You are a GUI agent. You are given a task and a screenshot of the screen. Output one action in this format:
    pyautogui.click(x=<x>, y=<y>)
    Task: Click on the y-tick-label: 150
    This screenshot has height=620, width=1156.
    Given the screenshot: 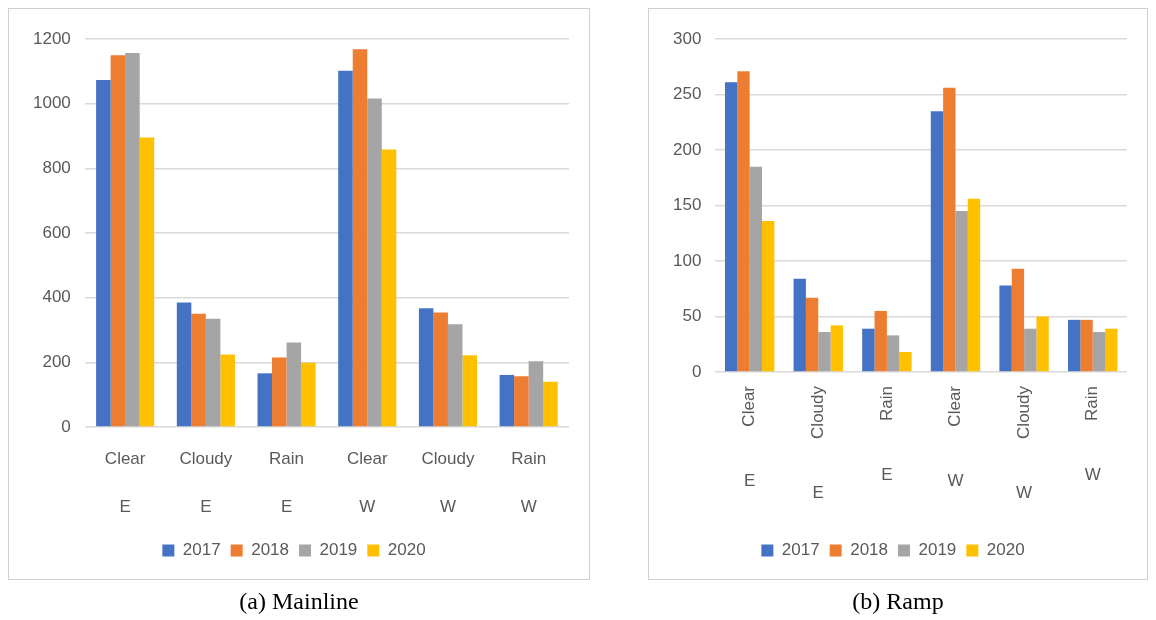 What is the action you would take?
    pyautogui.click(x=687, y=205)
    